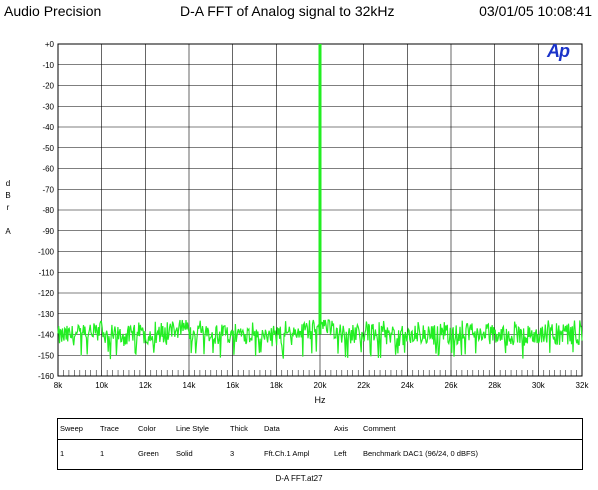 The image size is (598, 490). Describe the element at coordinates (46, 293) in the screenshot. I see `y-tick-label: -120` at that location.